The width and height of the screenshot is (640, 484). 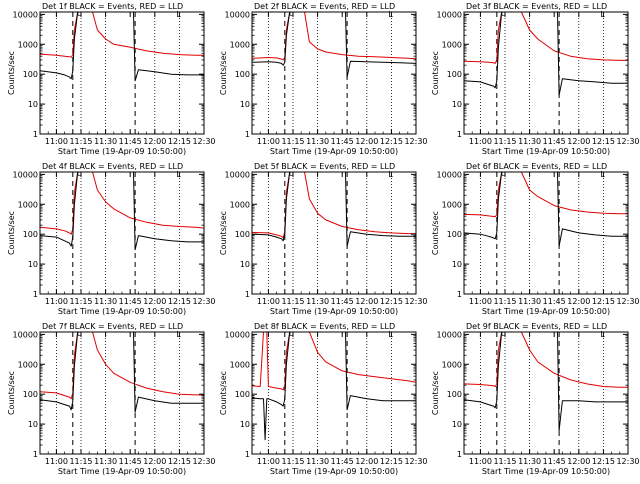 I want to click on chart-title: Det 4f BLACK = Events, RED = LLD, so click(x=112, y=166).